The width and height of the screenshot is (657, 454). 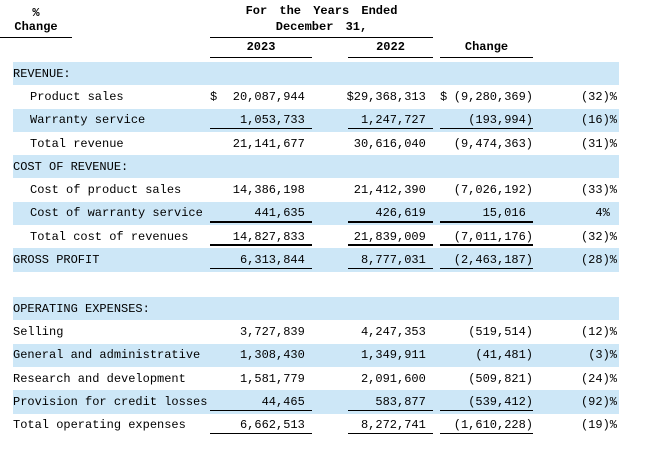 I want to click on dollar-sign: $, so click(x=350, y=96).